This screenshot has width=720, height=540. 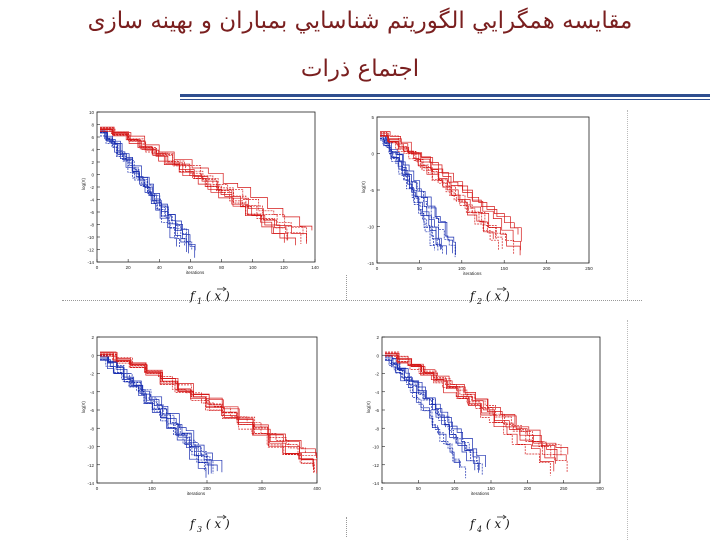 What do you see at coordinates (370, 227) in the screenshot?
I see `ytick-label-f2: -10` at bounding box center [370, 227].